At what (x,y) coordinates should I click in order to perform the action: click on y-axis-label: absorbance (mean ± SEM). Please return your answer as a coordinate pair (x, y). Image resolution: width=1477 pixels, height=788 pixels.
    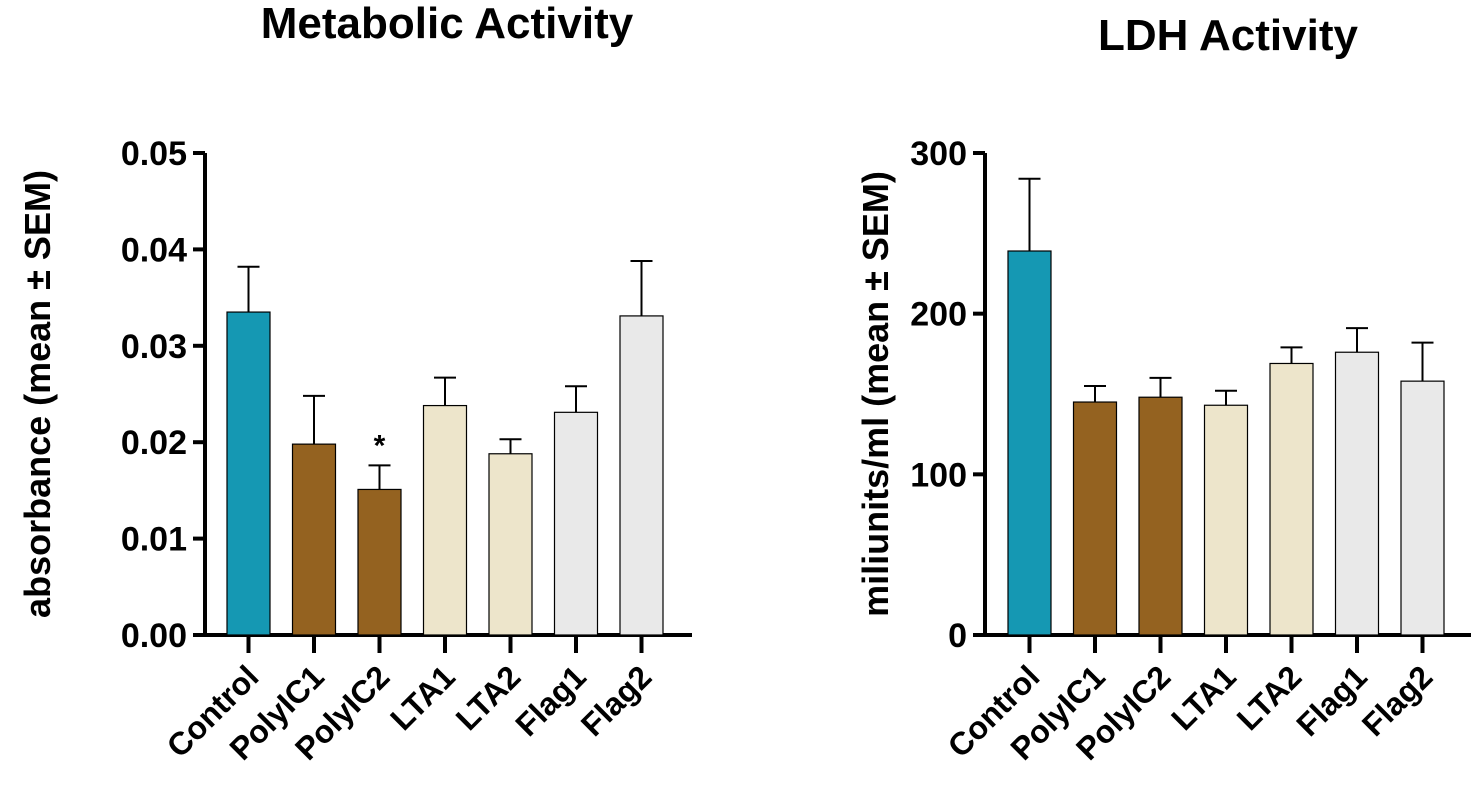
    Looking at the image, I should click on (37, 394).